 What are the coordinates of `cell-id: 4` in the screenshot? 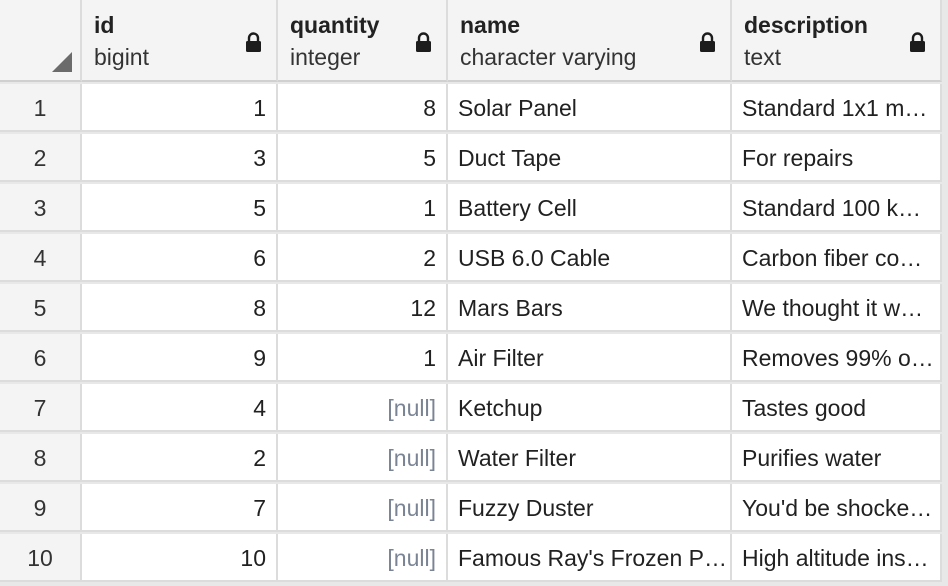 It's located at (180, 408).